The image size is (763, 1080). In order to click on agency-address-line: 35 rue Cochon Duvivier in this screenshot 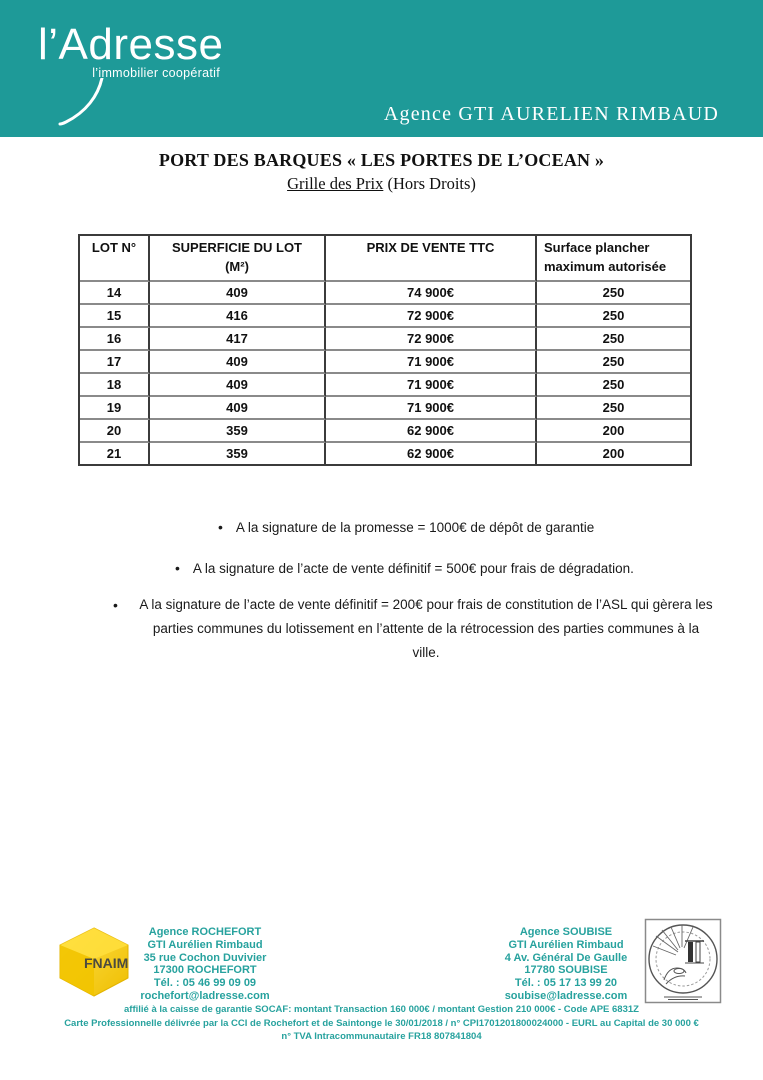, I will do `click(205, 957)`.